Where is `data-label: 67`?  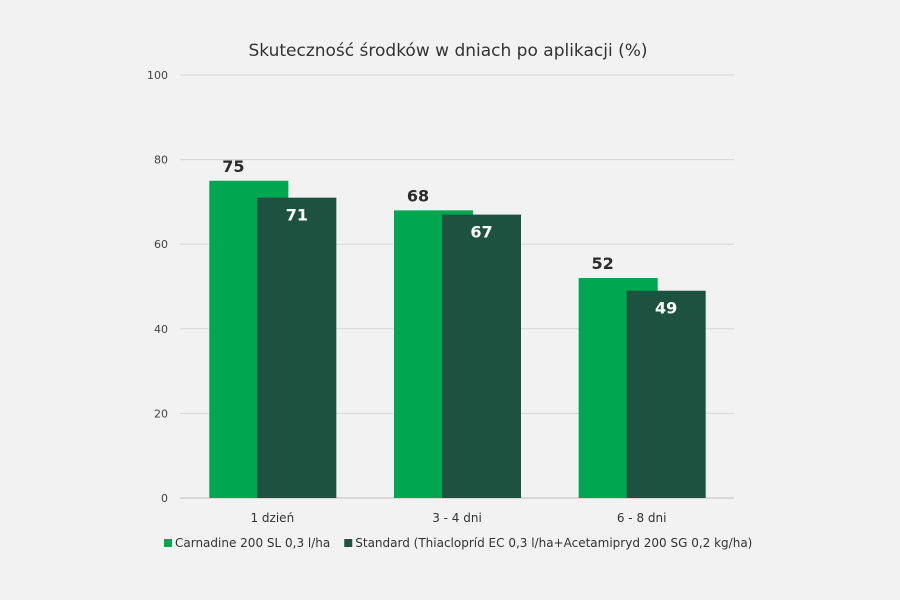 data-label: 67 is located at coordinates (481, 232).